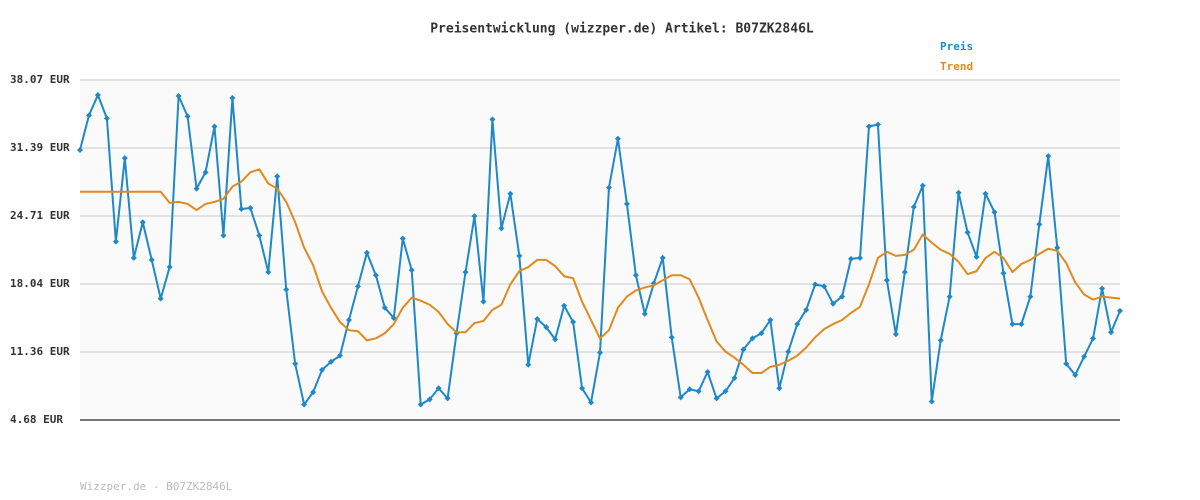 The width and height of the screenshot is (1200, 500). I want to click on legend-label: Preis, so click(956, 46).